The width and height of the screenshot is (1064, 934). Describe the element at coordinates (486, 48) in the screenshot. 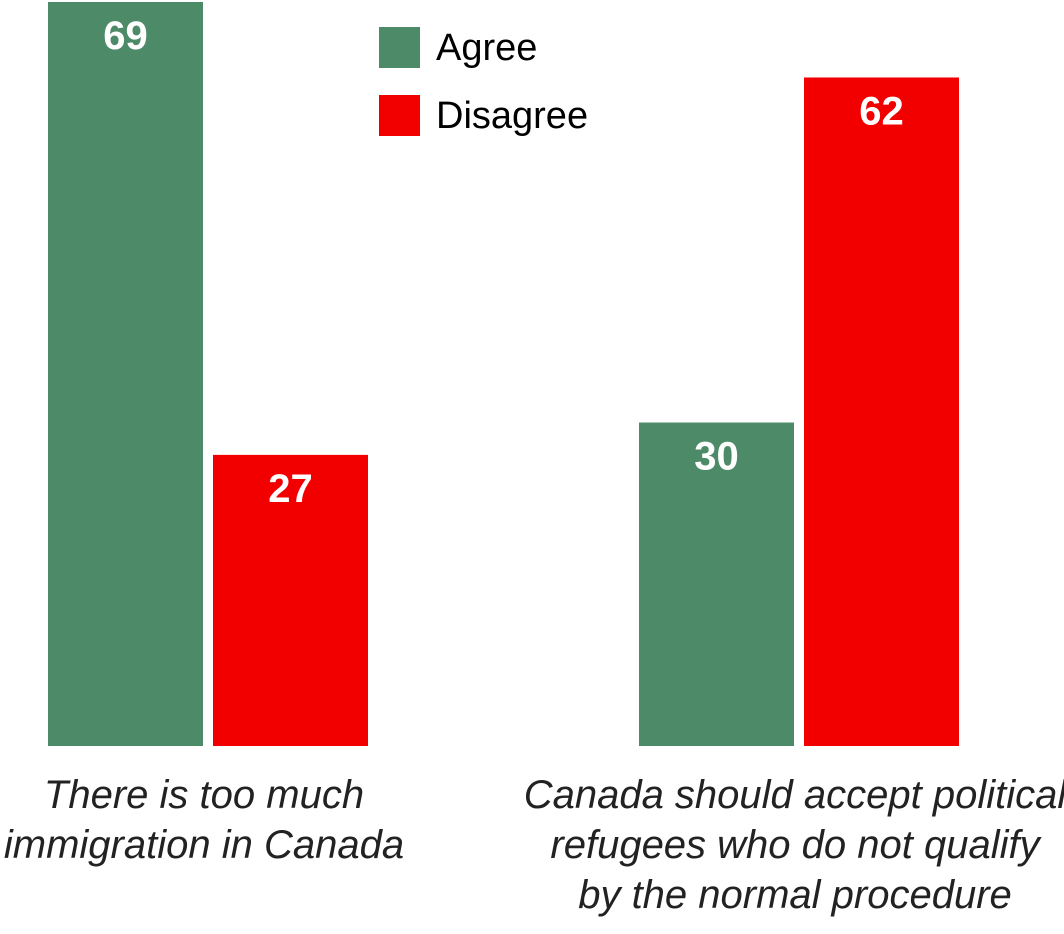

I see `legend-label-agree: Agree` at that location.